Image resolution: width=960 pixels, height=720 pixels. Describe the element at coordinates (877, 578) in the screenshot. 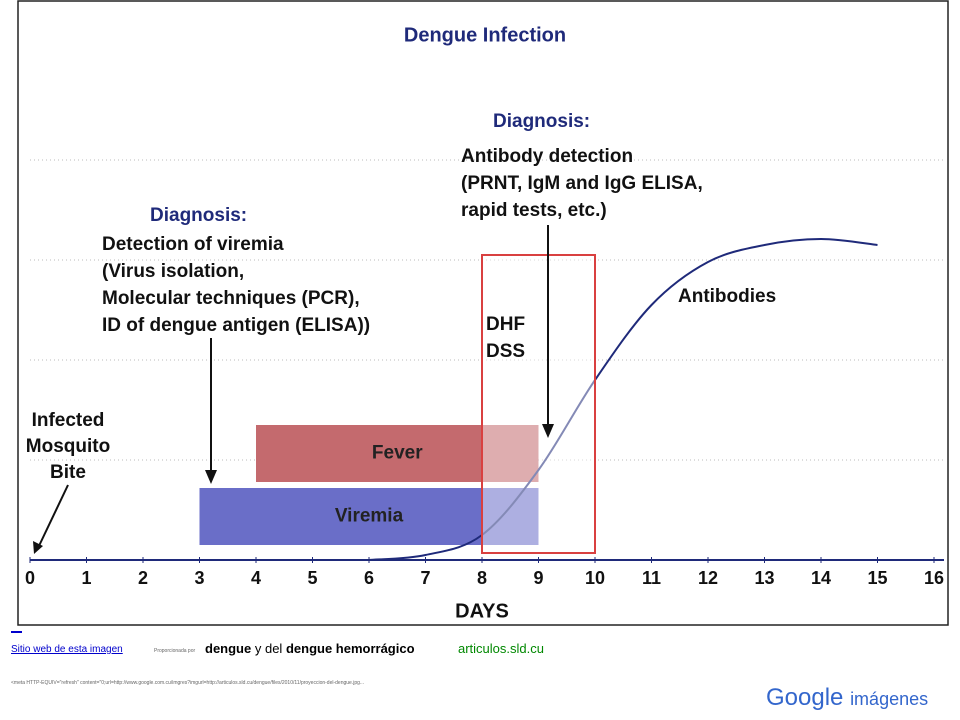

I see `x-tick-label: 15` at that location.